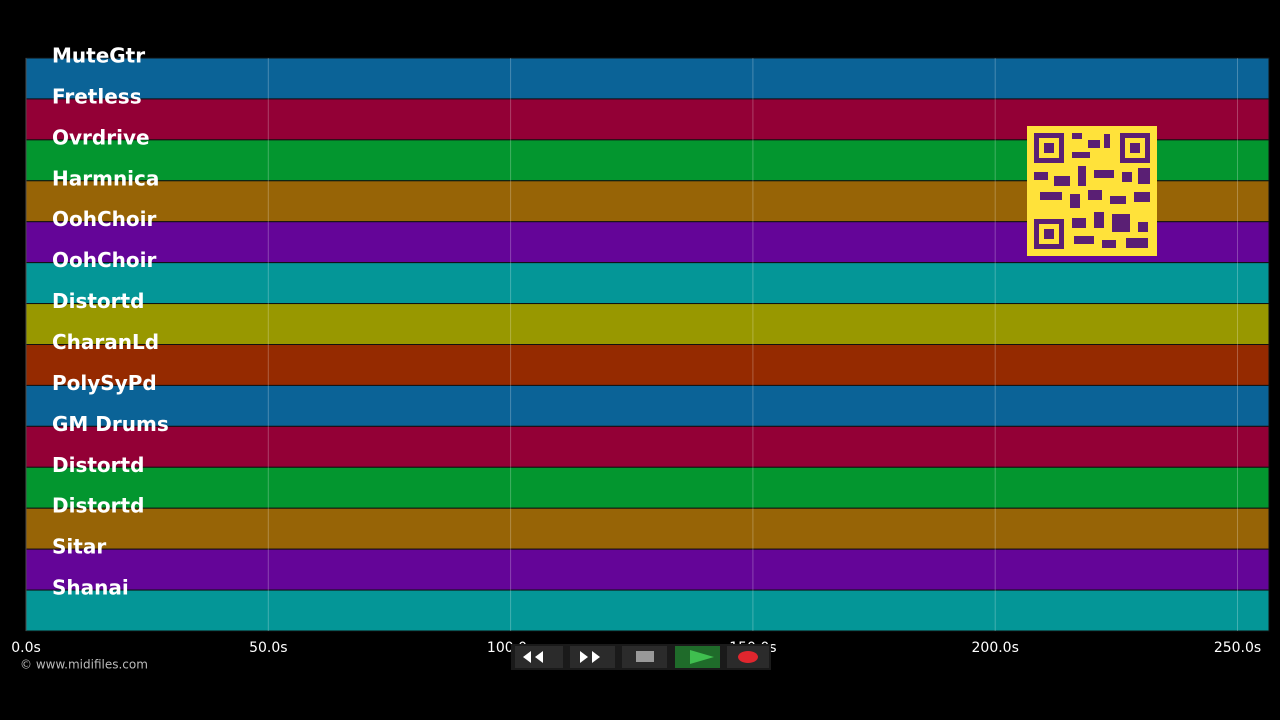  I want to click on play-button, so click(697, 657).